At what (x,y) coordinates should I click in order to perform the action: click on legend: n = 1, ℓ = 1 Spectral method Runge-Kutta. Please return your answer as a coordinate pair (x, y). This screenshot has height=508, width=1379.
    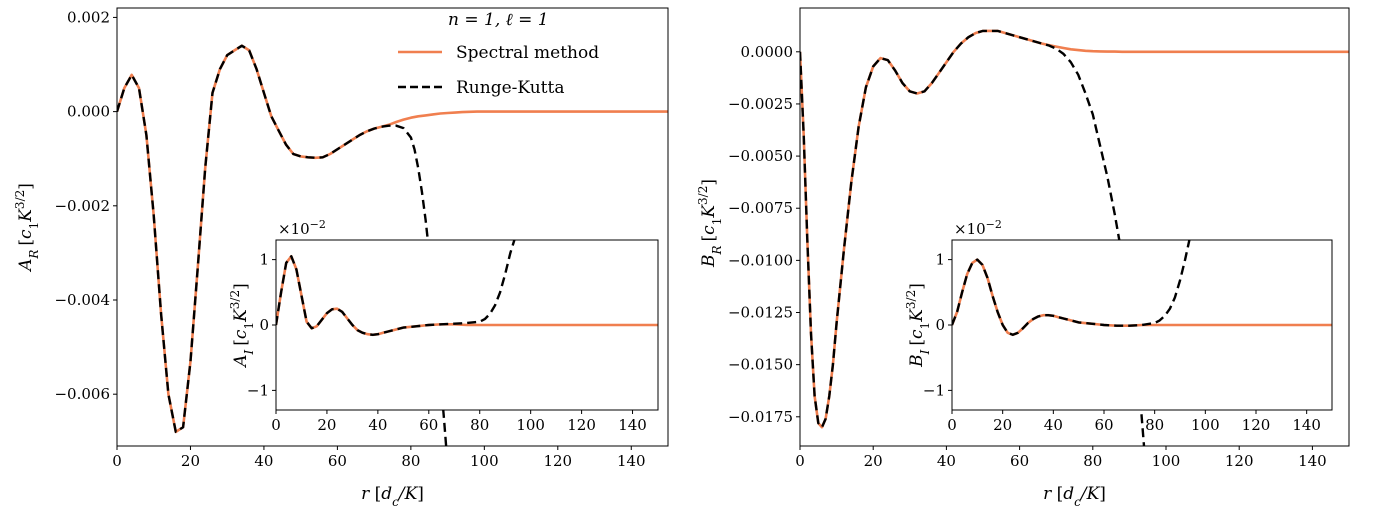
    Looking at the image, I should click on (498, 54).